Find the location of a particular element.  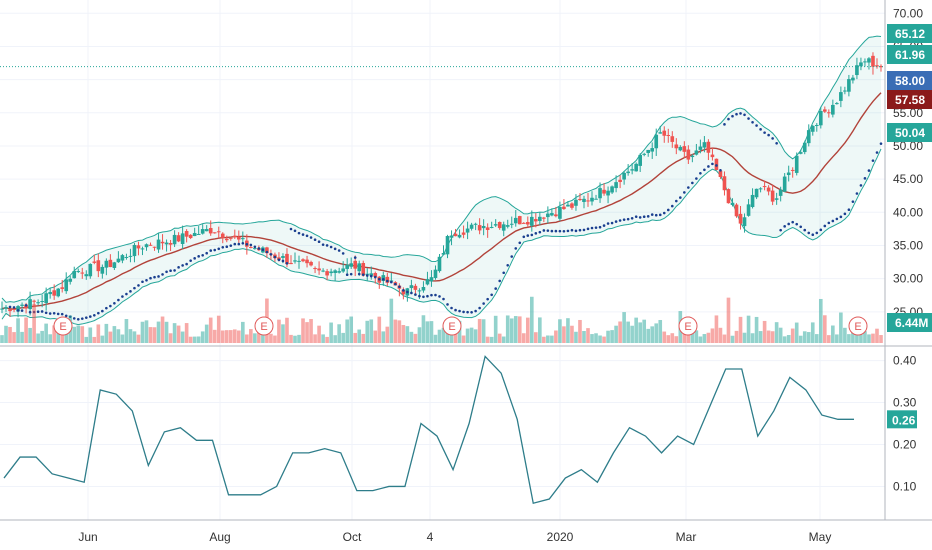

price-badge is located at coordinates (909, 33).